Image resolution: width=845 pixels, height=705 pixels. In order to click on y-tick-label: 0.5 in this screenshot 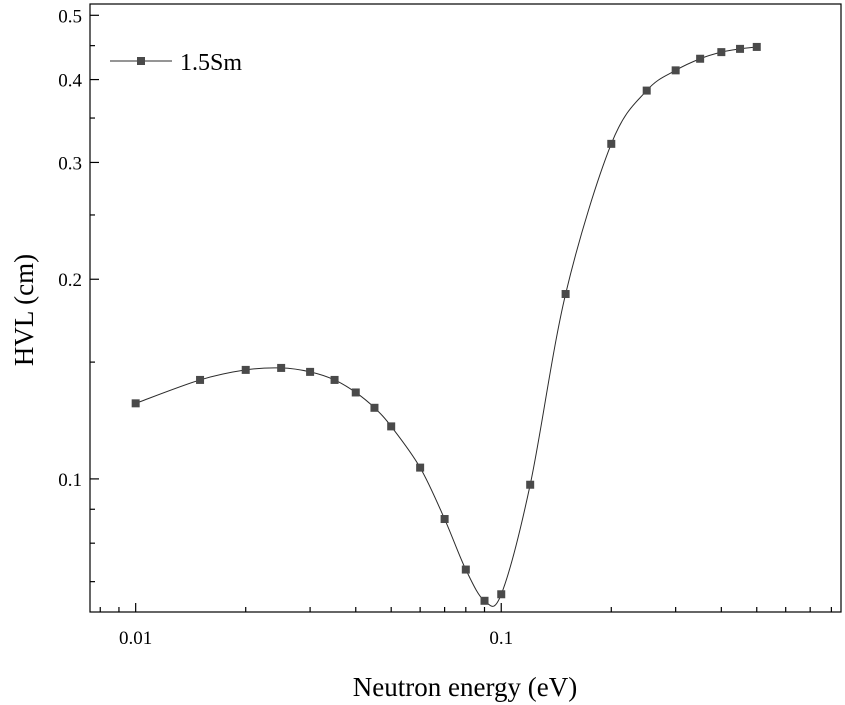, I will do `click(70, 16)`.